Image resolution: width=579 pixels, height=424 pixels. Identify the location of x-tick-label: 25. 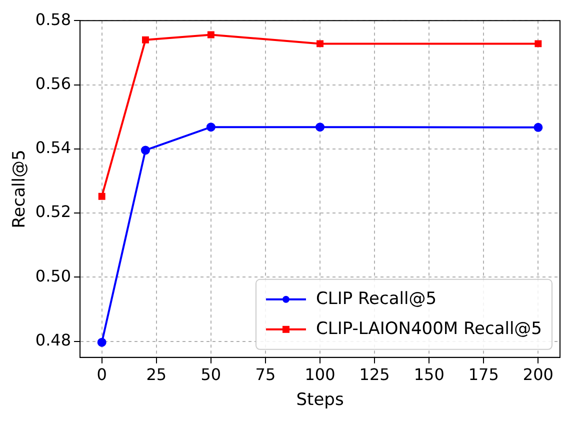
(156, 374).